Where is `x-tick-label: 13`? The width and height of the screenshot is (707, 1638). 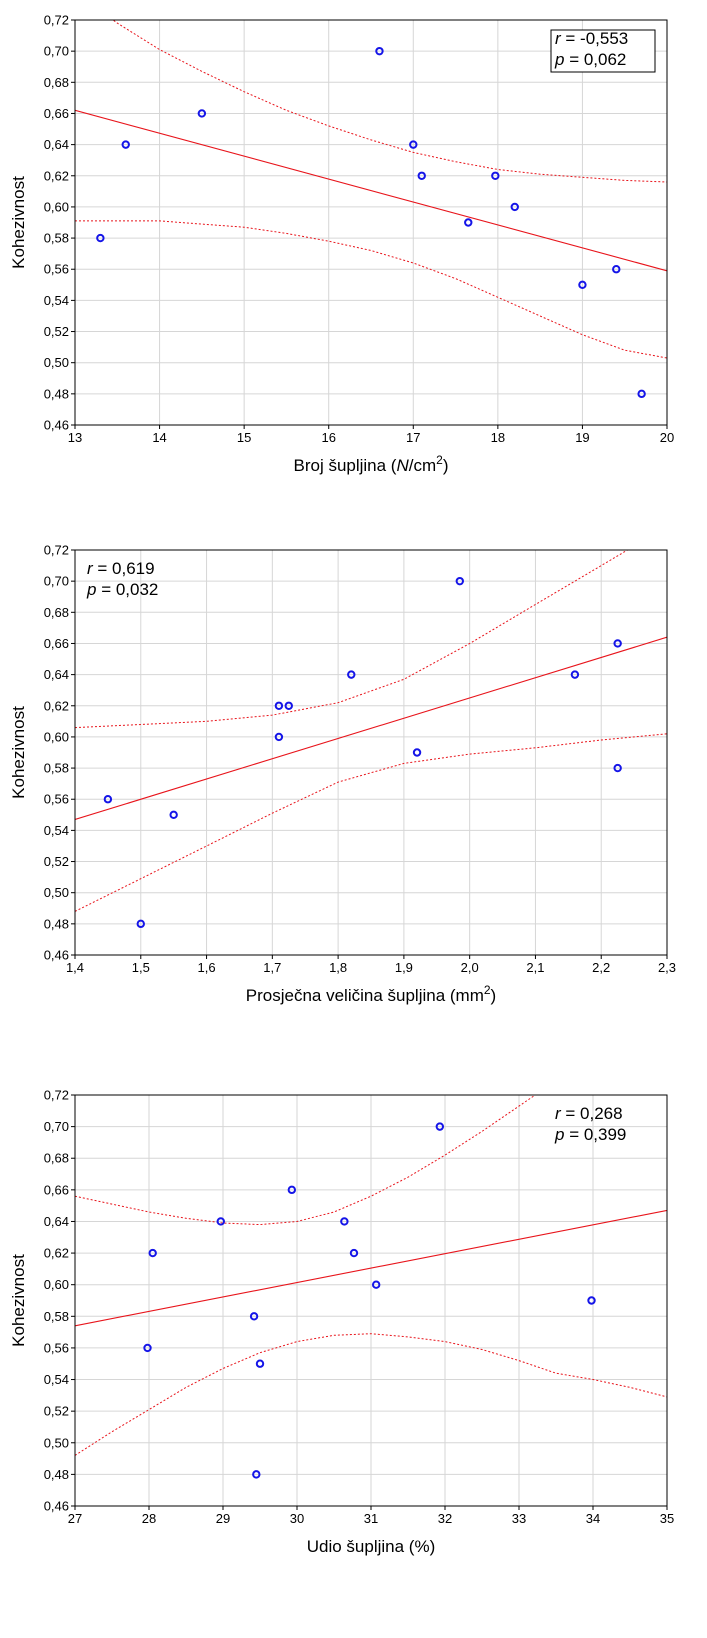 x-tick-label: 13 is located at coordinates (75, 437).